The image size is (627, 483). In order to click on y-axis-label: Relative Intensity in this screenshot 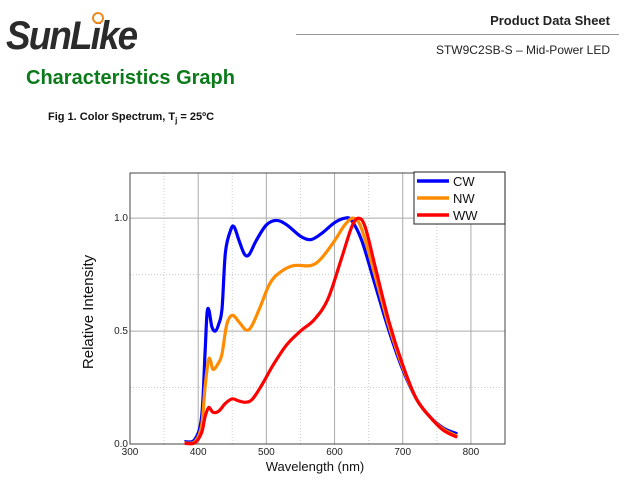, I will do `click(88, 311)`.